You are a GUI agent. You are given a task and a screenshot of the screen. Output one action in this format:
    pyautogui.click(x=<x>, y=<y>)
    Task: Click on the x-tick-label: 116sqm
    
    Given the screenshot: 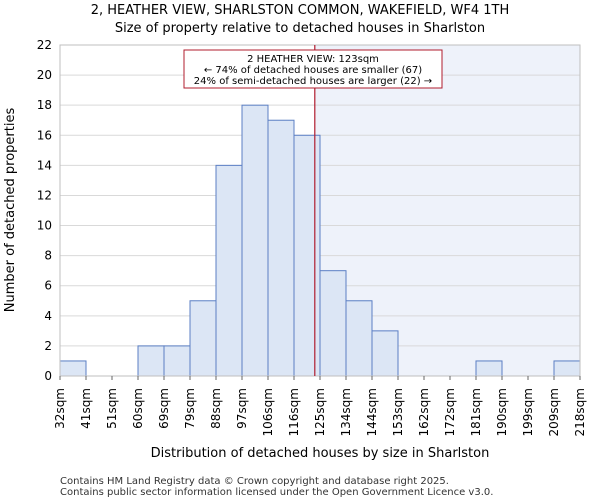 What is the action you would take?
    pyautogui.click(x=294, y=412)
    